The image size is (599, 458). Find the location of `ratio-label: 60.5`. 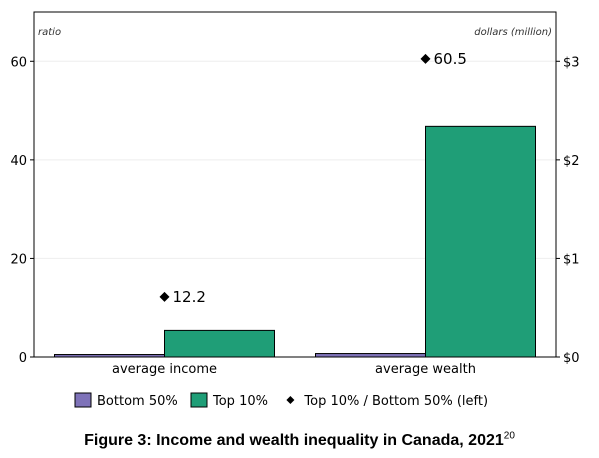

ratio-label: 60.5 is located at coordinates (450, 59).